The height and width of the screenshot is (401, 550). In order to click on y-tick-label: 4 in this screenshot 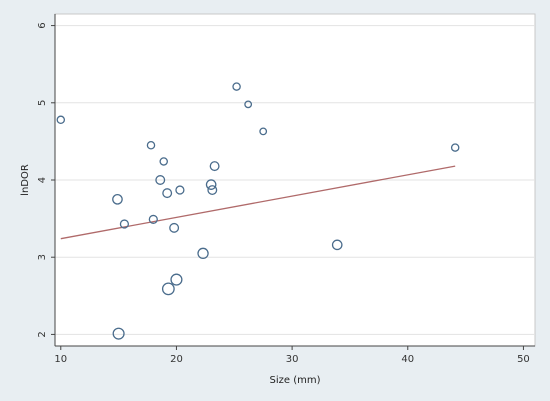, I will do `click(42, 180)`.